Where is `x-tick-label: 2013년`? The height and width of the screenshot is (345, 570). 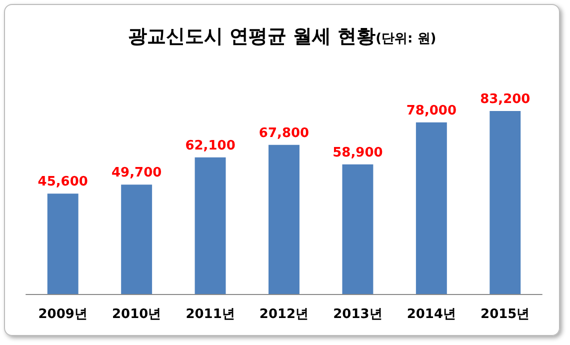
x-tick-label: 2013년 is located at coordinates (357, 314).